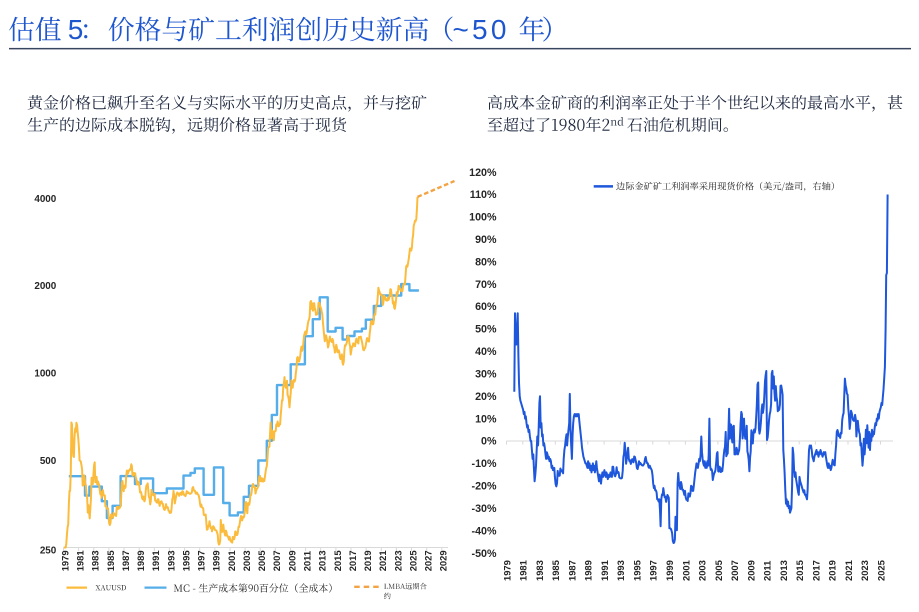 The width and height of the screenshot is (919, 612). Describe the element at coordinates (484, 509) in the screenshot. I see `svg-text: -30%` at that location.